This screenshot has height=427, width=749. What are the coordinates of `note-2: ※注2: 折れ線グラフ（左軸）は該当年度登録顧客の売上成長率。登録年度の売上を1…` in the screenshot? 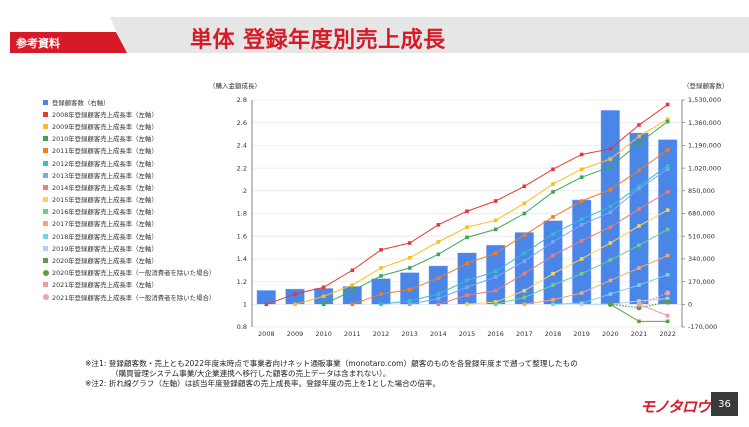 It's located at (263, 383).